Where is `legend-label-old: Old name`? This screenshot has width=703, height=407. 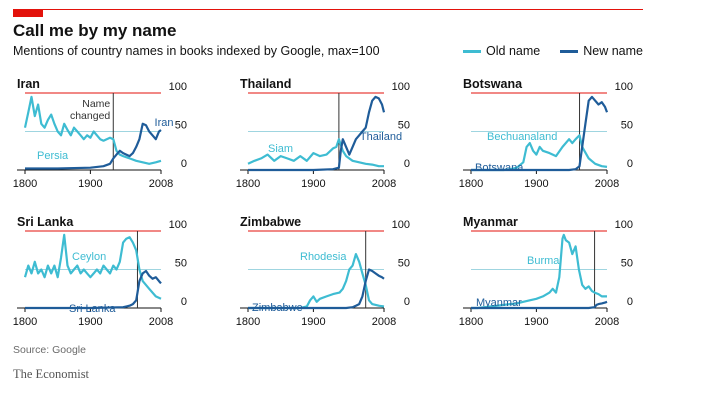 legend-label-old: Old name is located at coordinates (513, 51).